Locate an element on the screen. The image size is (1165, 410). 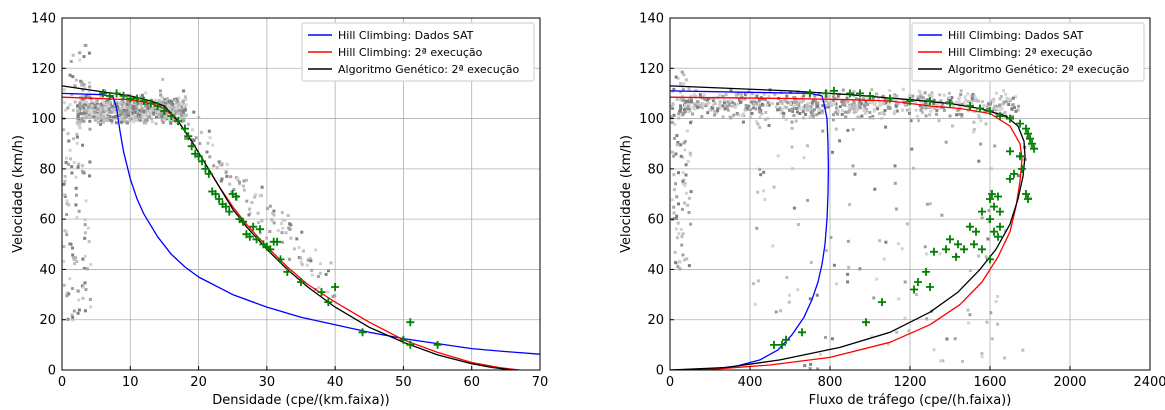
x-tick-label: 1600 is located at coordinates (989, 382).